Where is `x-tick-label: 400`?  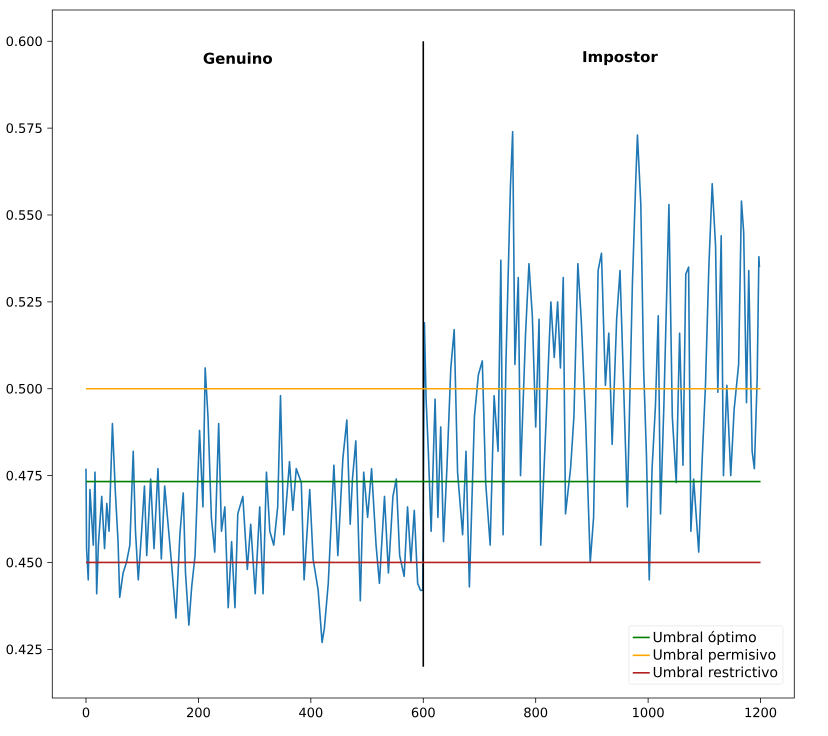 x-tick-label: 400 is located at coordinates (310, 713).